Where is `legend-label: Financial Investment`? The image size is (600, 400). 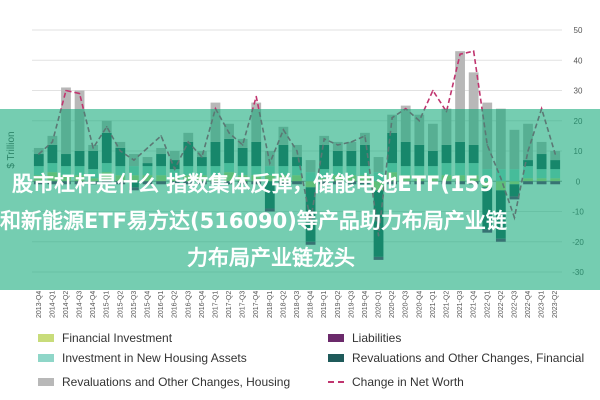 legend-label: Financial Investment is located at coordinates (117, 338).